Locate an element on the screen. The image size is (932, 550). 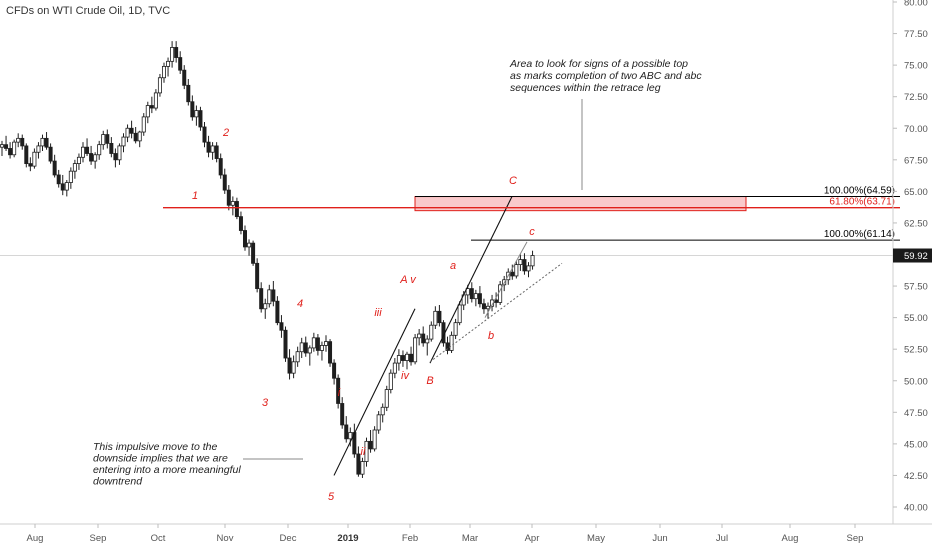
time-tick-label: Dec is located at coordinates (288, 538).